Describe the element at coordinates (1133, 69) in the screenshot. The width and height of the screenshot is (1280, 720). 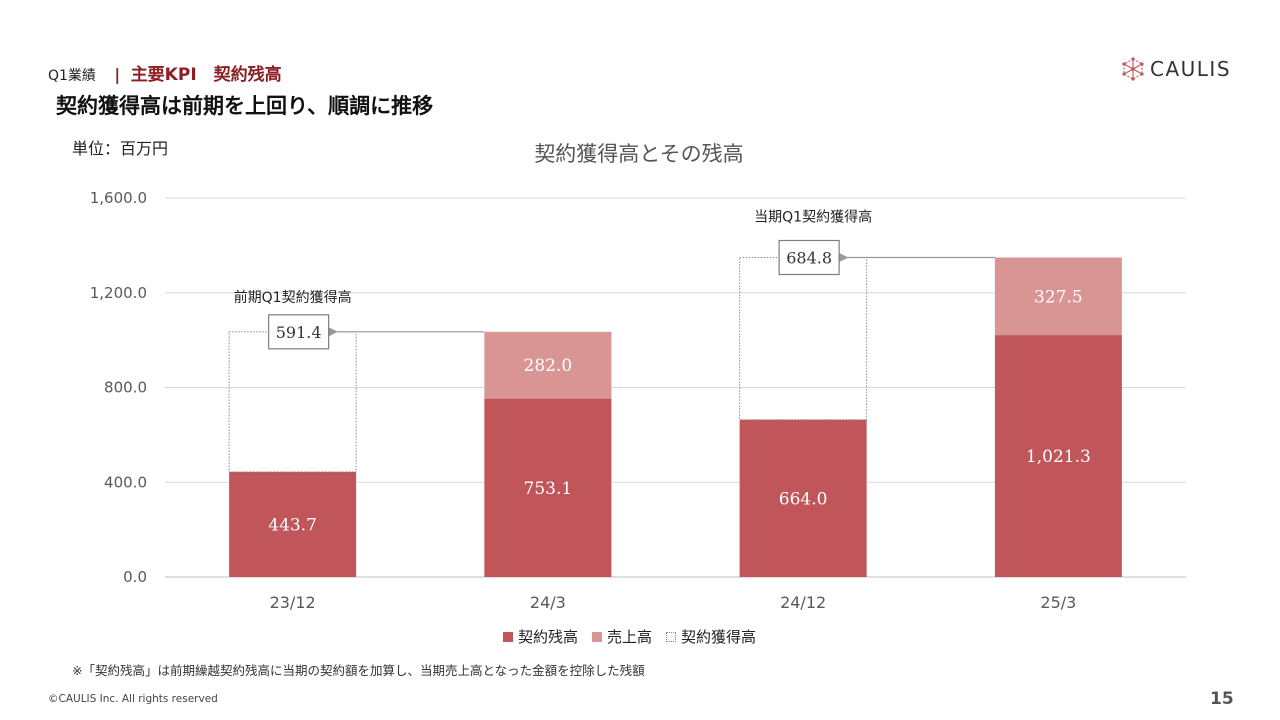
I see `network-hexagon-icon` at that location.